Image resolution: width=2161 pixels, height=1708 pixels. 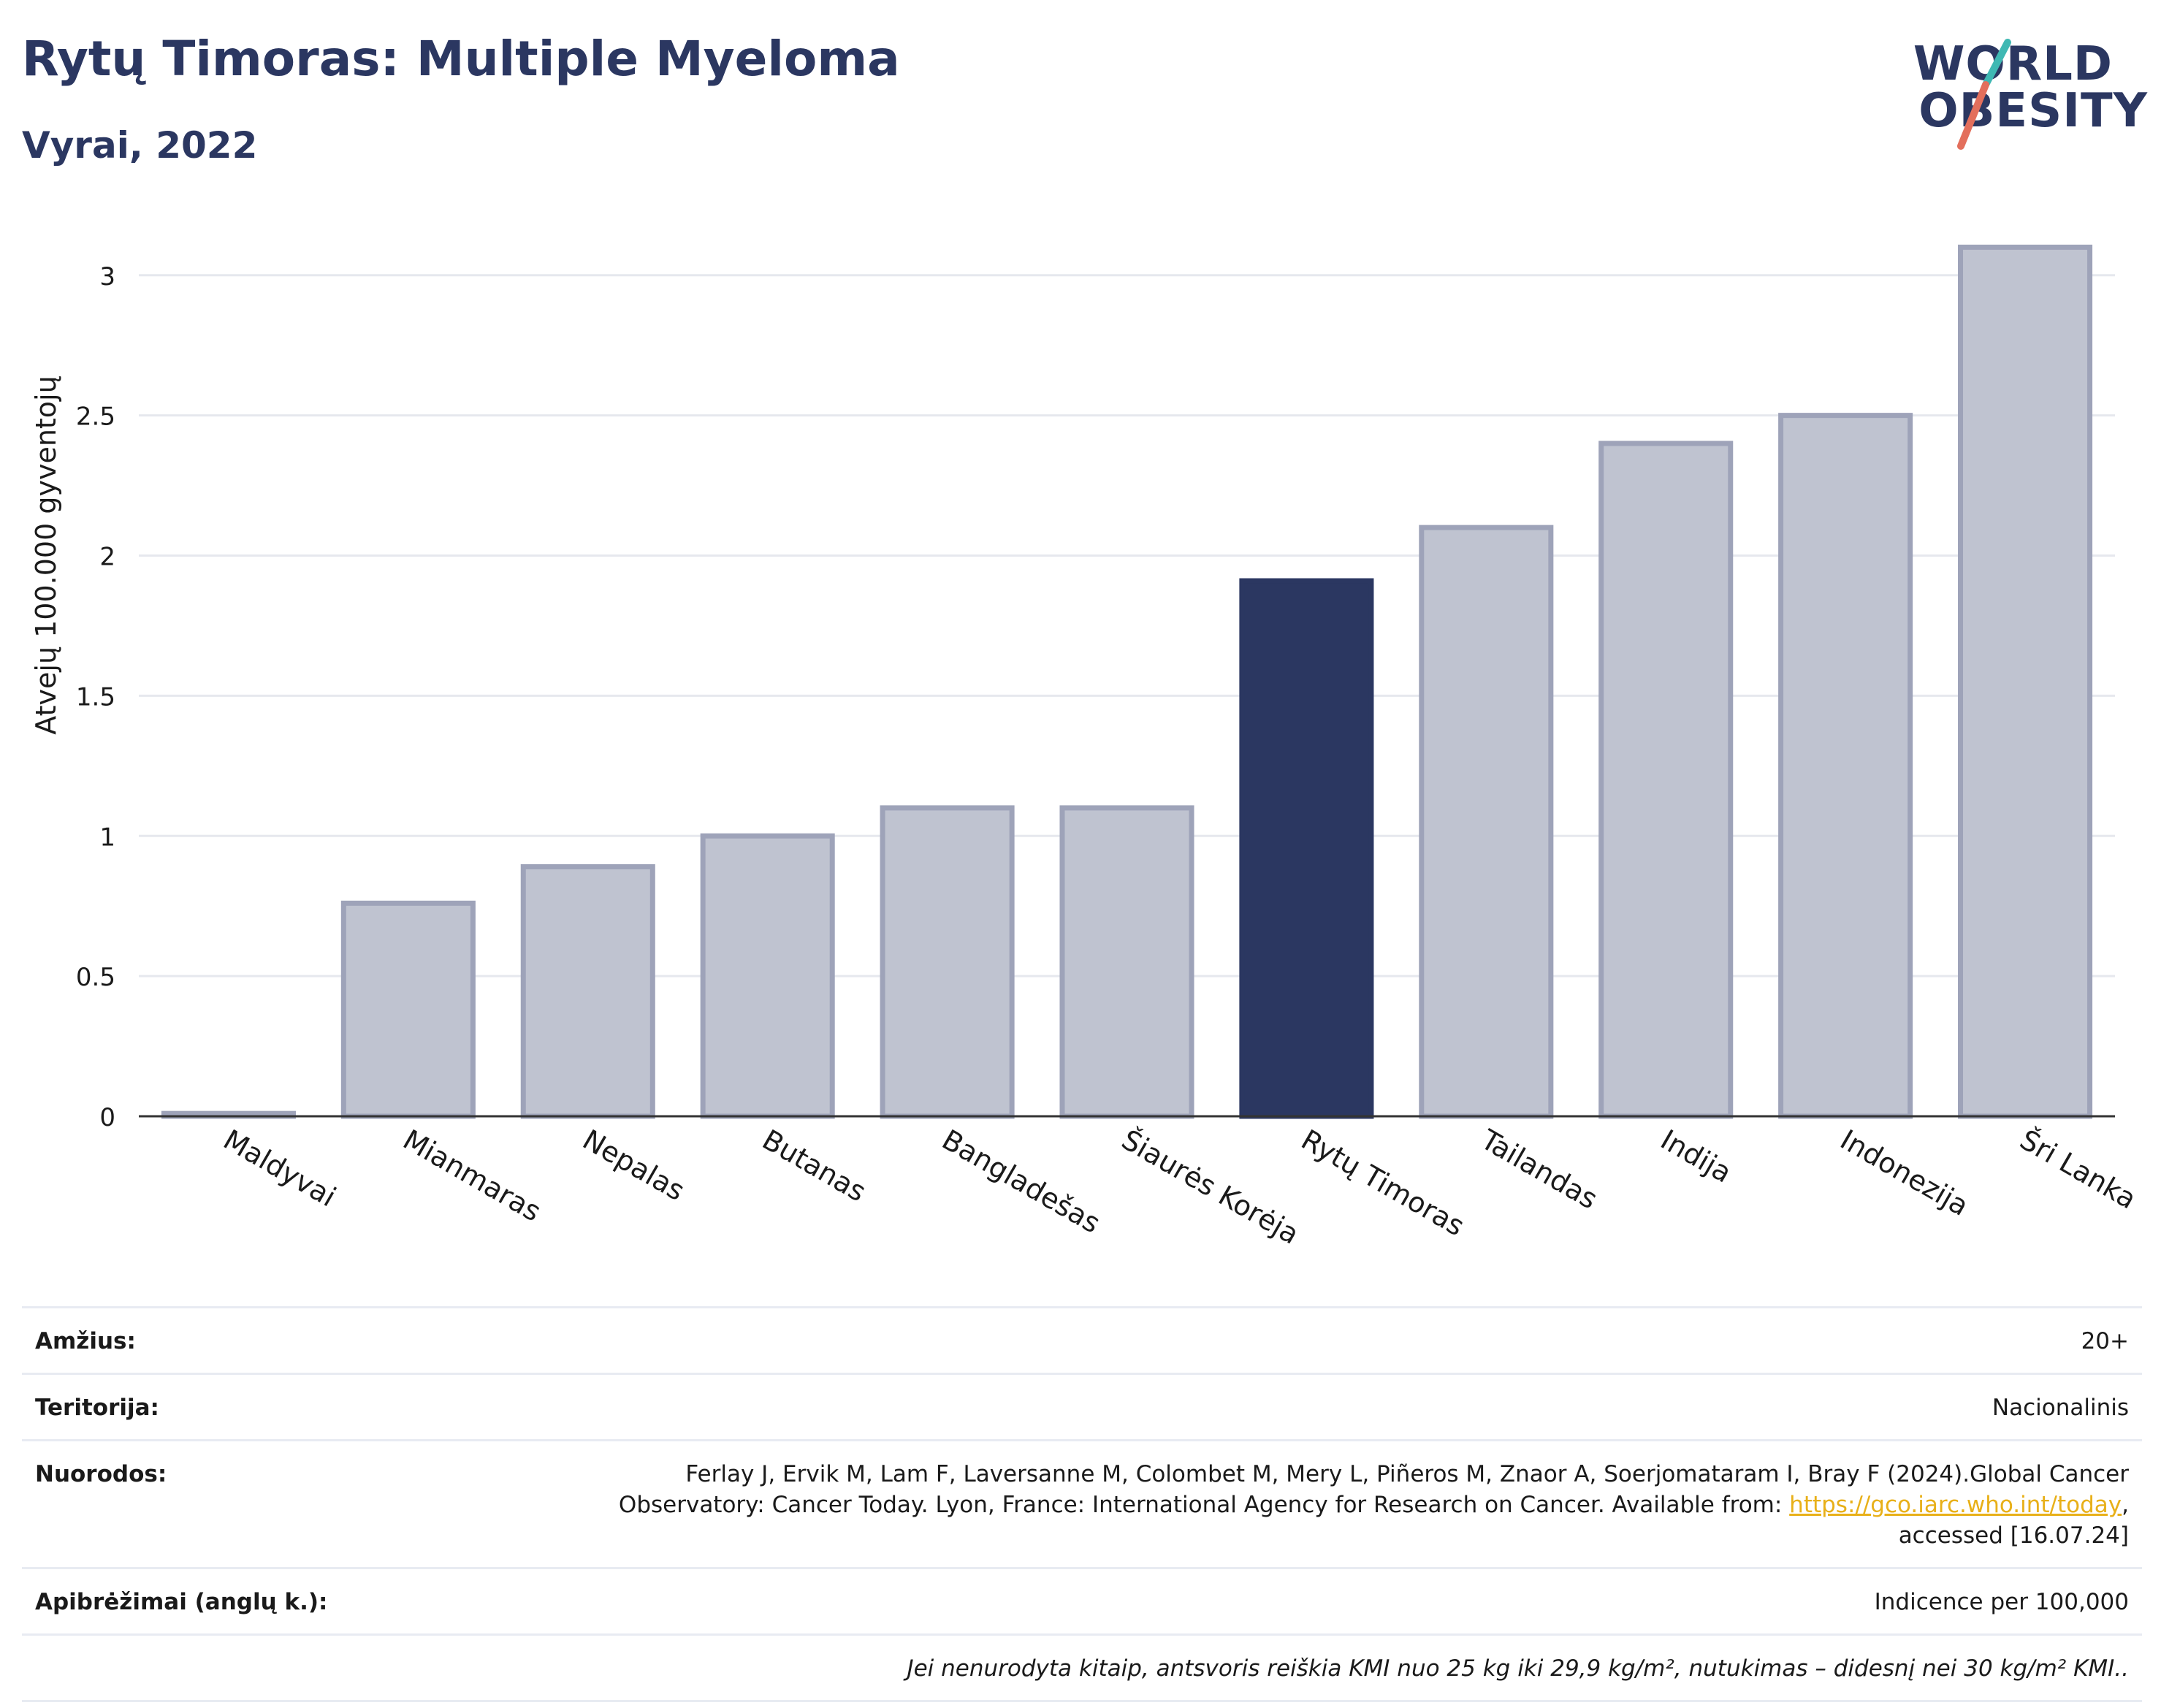 What do you see at coordinates (107, 1117) in the screenshot?
I see `y-tick-label: 0` at bounding box center [107, 1117].